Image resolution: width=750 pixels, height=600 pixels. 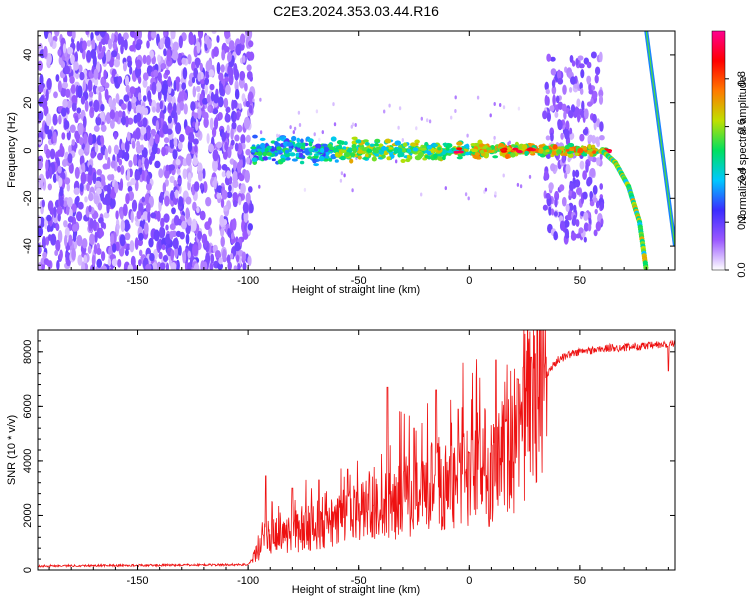 What do you see at coordinates (356, 590) in the screenshot?
I see `snr-x-axis-label: Height of straight line (km)` at bounding box center [356, 590].